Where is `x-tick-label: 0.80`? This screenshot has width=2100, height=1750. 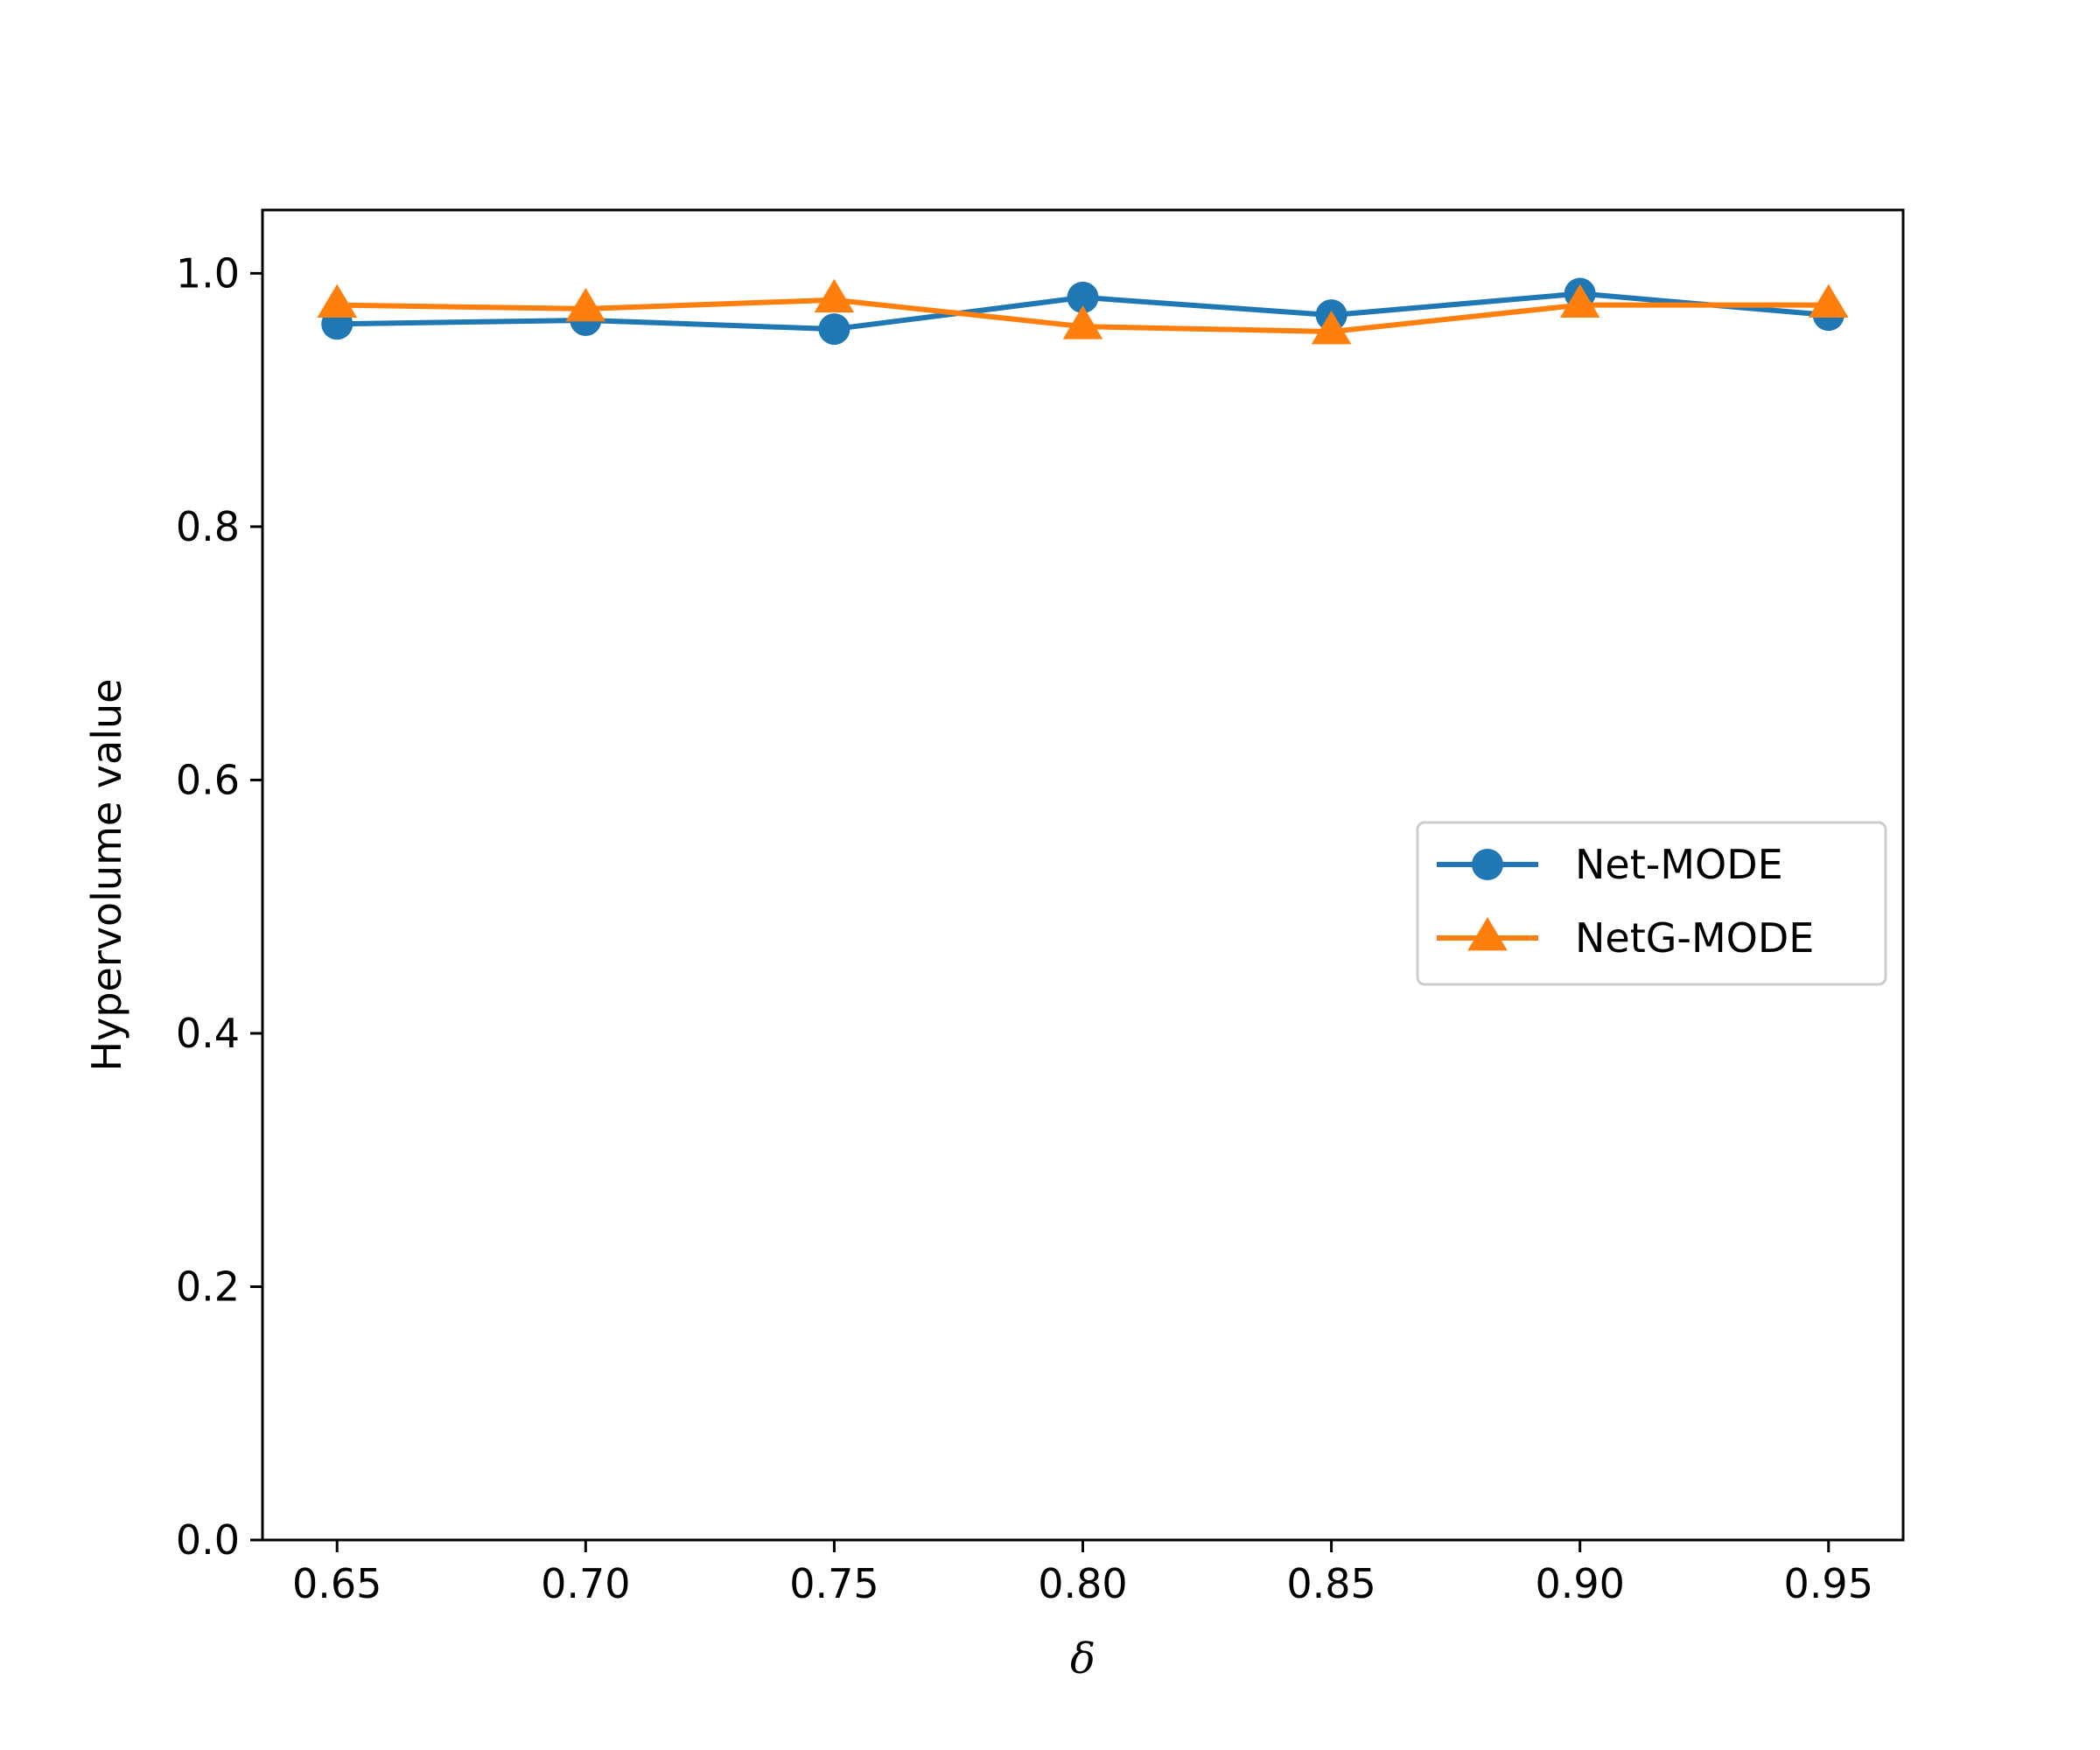
x-tick-label: 0.80 is located at coordinates (1082, 1583).